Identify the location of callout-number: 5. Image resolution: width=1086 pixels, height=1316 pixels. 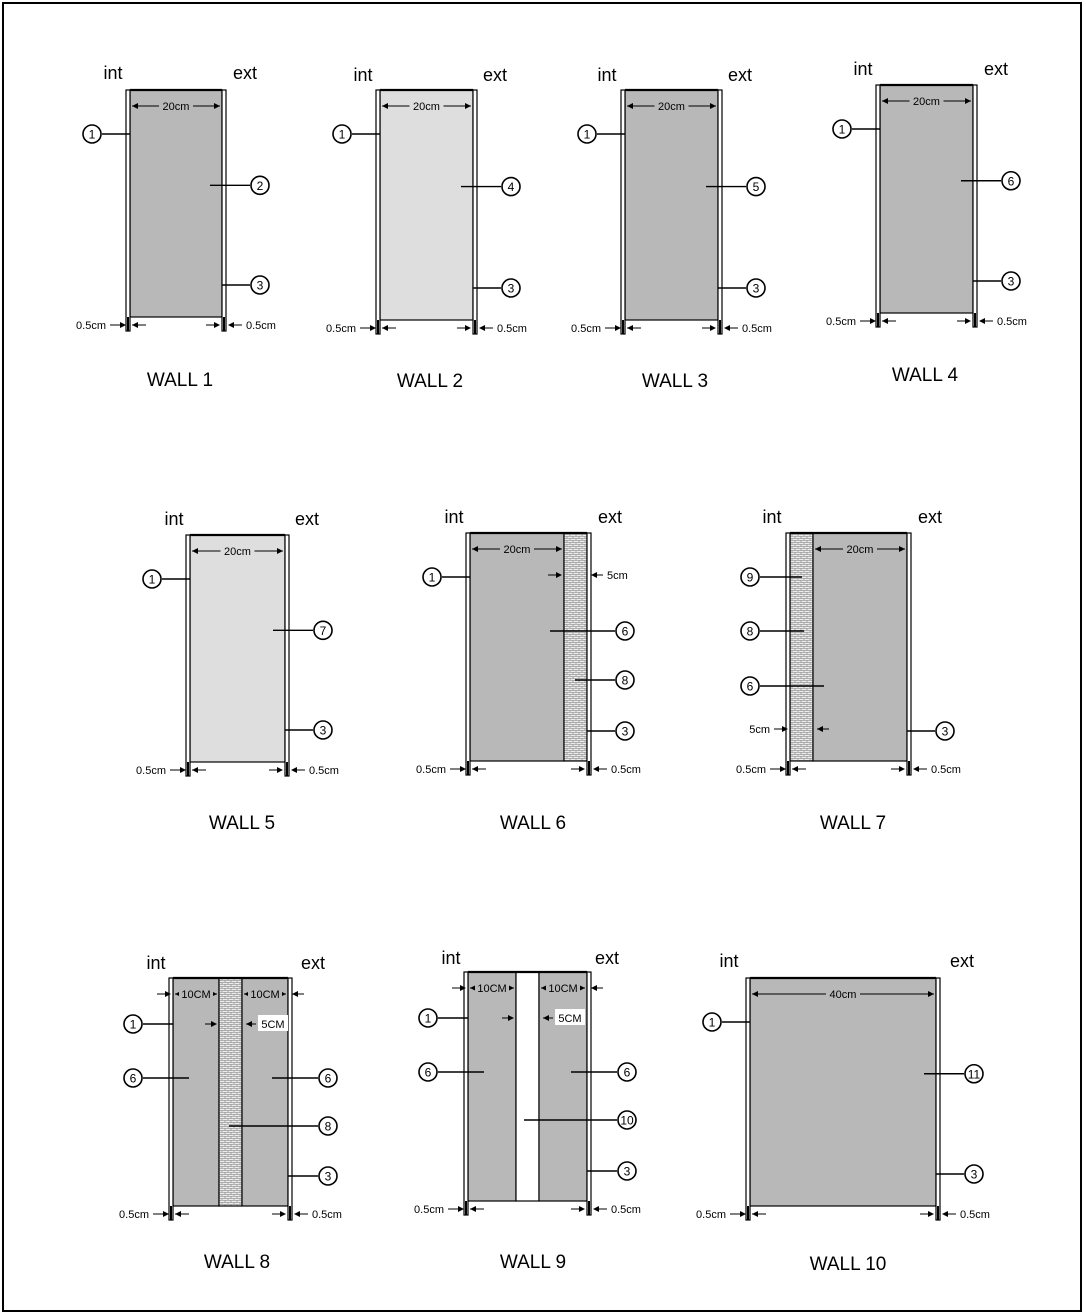
(756, 187).